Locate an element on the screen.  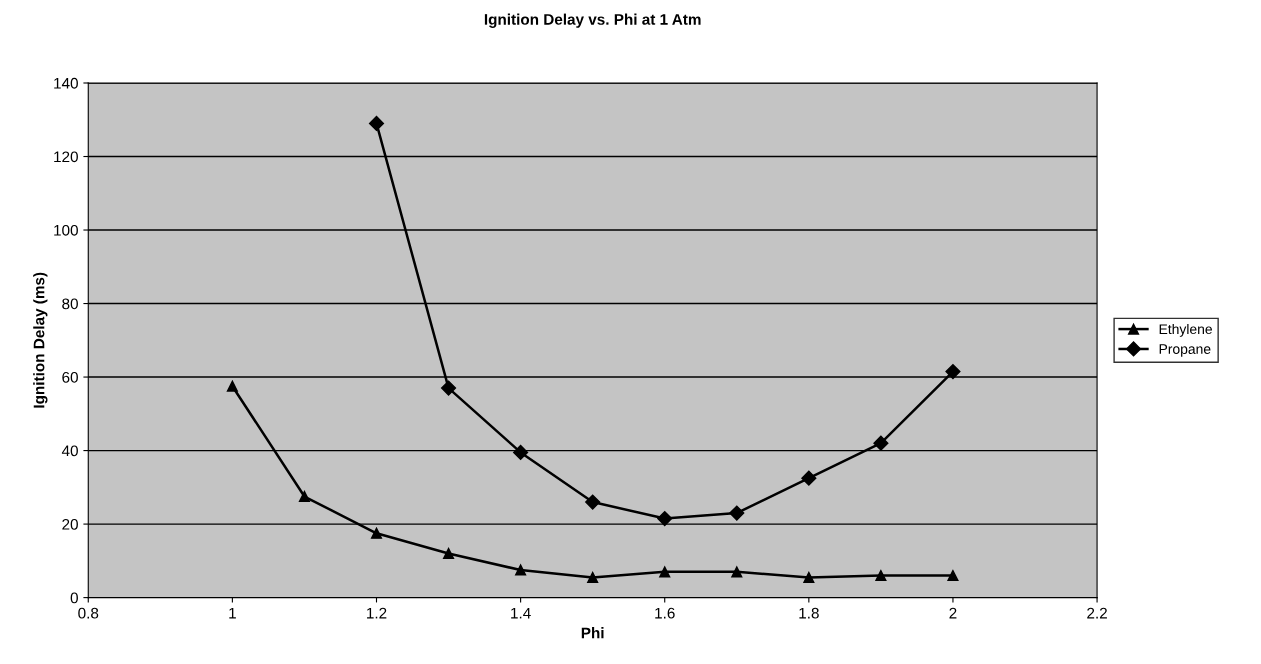
y-tick-label: 120 is located at coordinates (66, 157).